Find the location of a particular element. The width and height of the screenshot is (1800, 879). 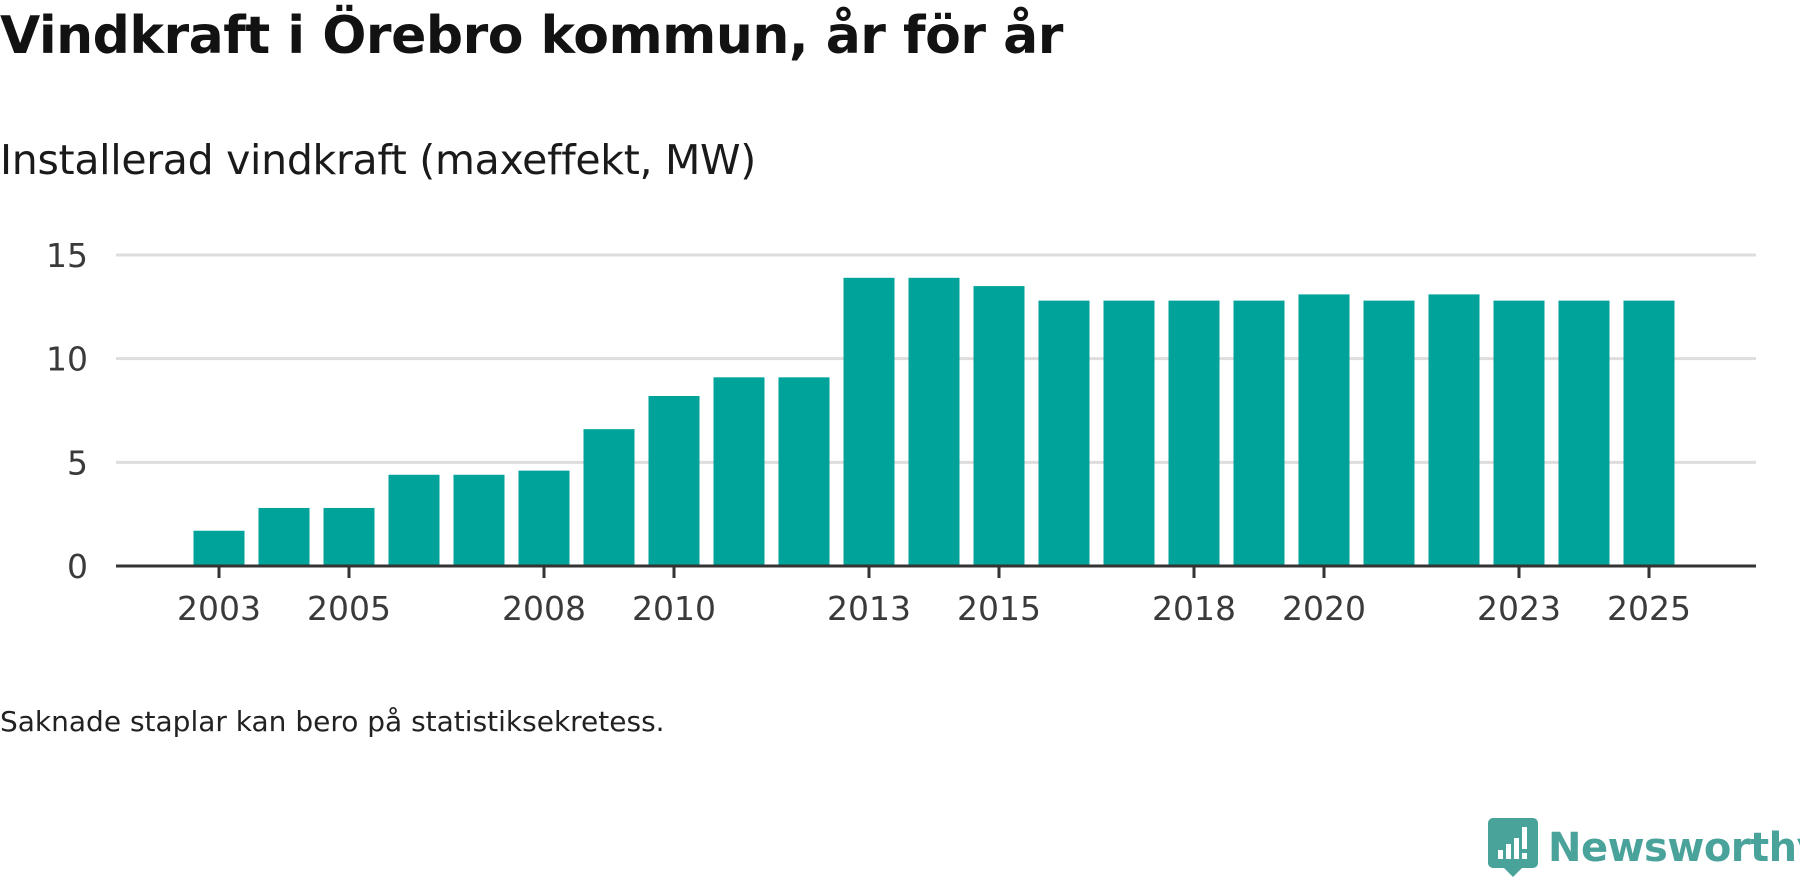

bar-2008 is located at coordinates (544, 518).